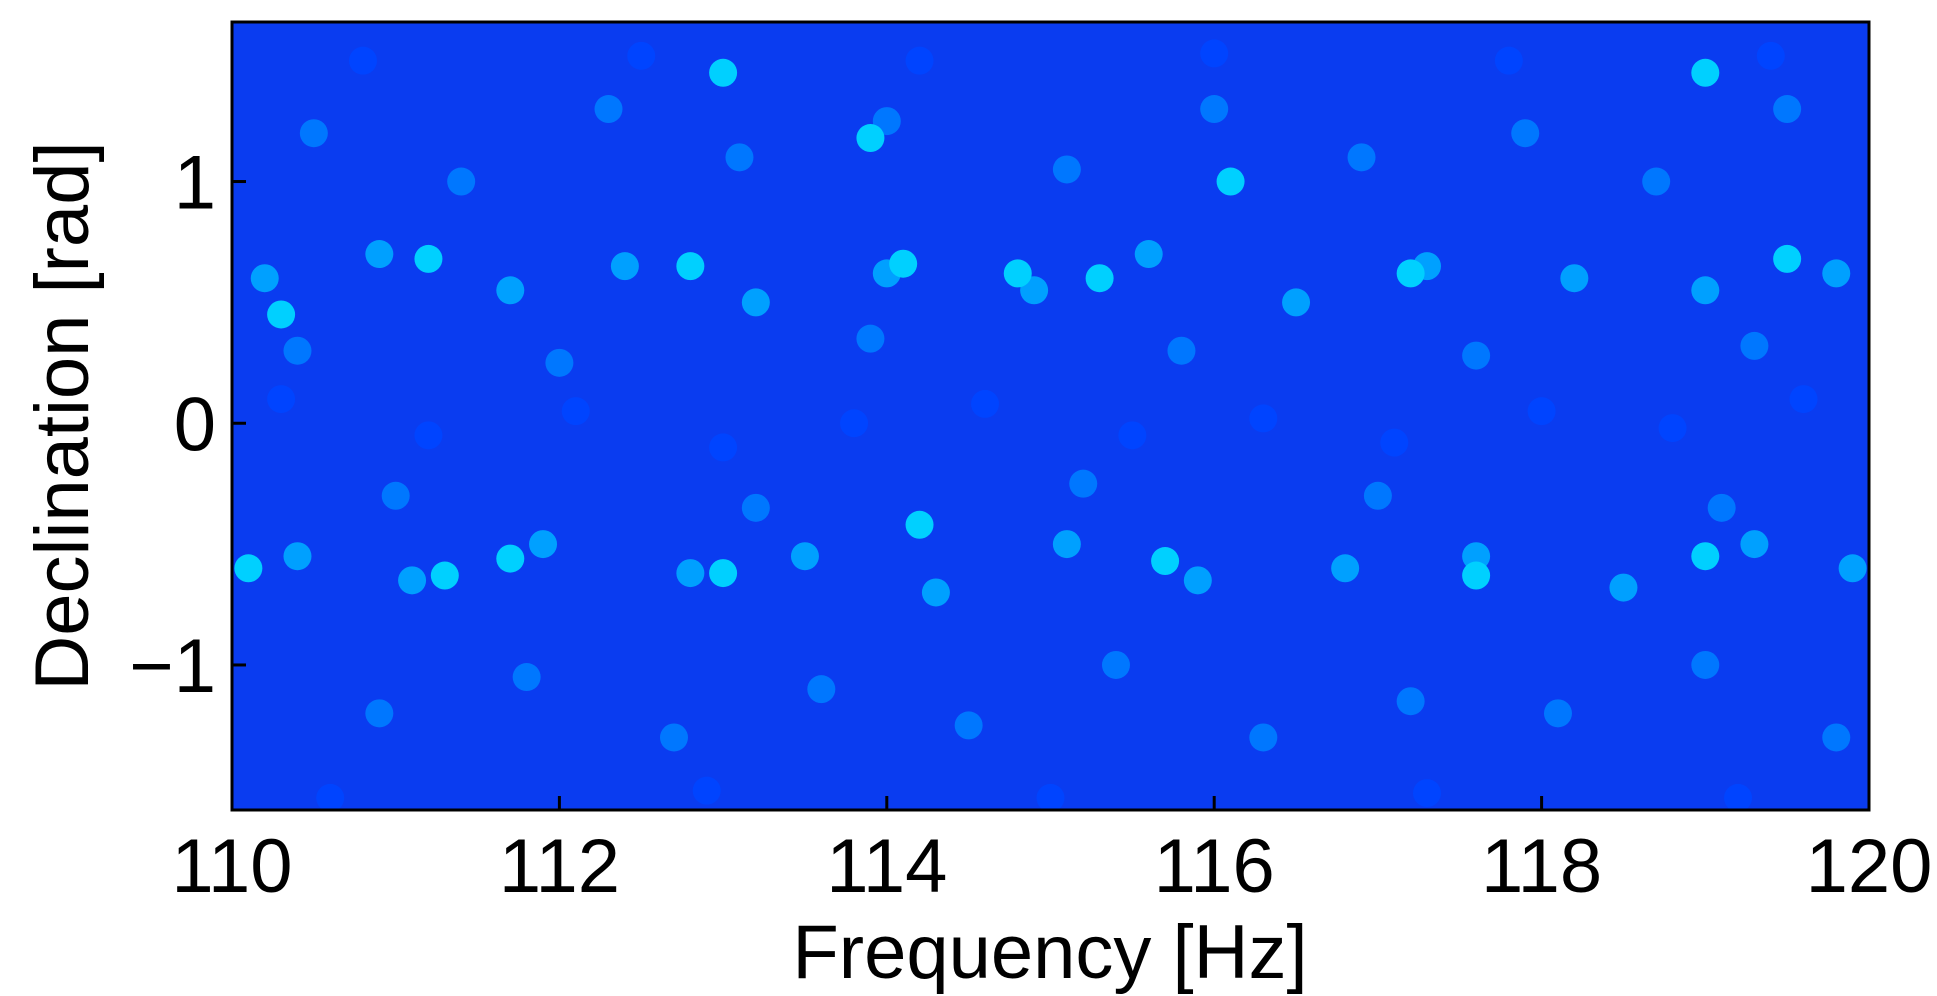 This screenshot has height=996, width=1937. I want to click on x-tick-label: 114, so click(886, 866).